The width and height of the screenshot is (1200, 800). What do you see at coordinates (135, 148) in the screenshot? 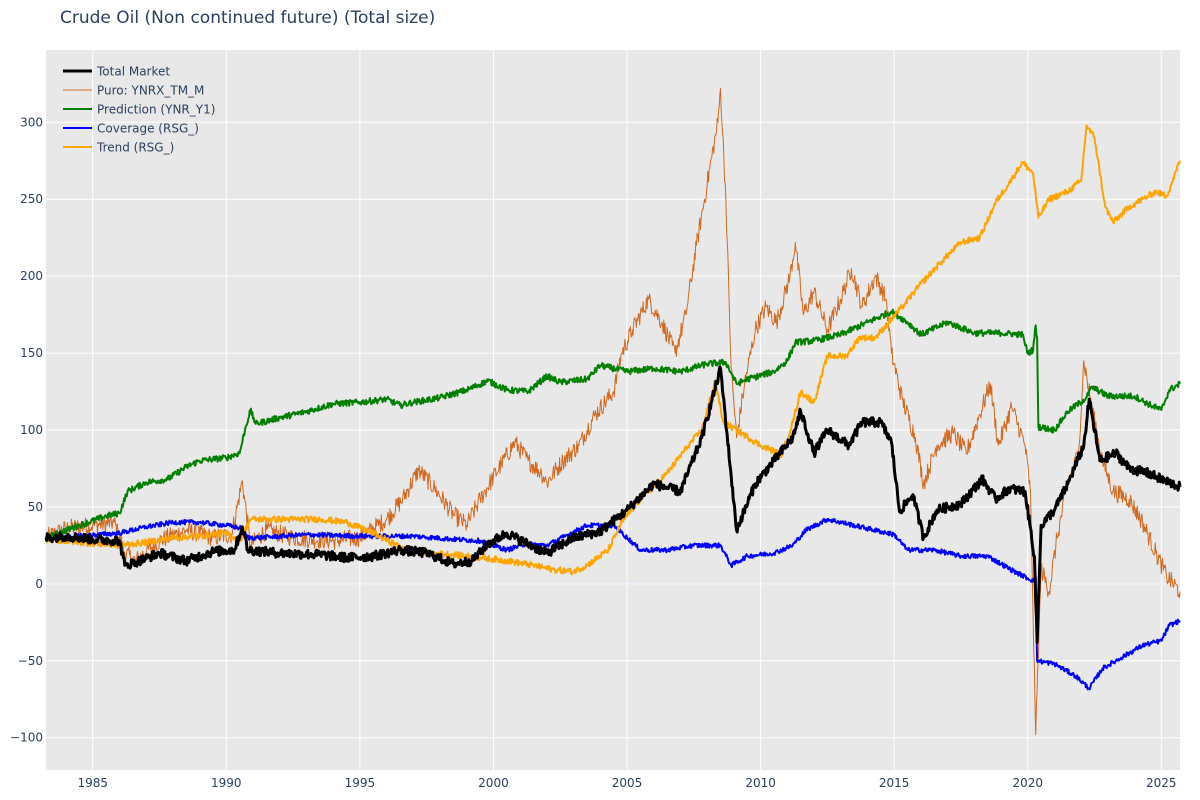
I see `legend-label: Trend (RSG_)` at bounding box center [135, 148].